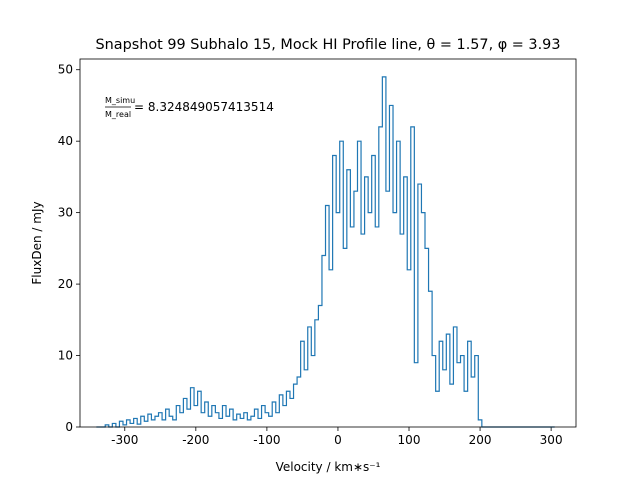  Describe the element at coordinates (65, 70) in the screenshot. I see `y-tick-label: 50` at that location.